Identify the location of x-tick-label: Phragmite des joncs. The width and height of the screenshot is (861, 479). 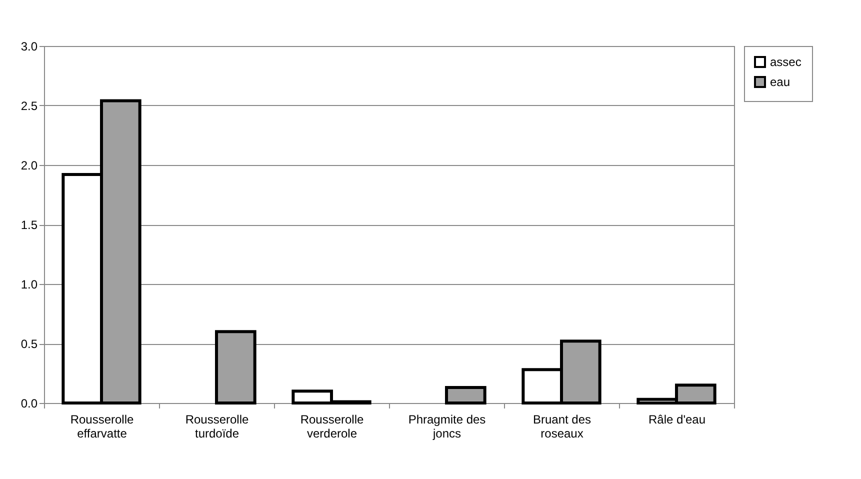
(447, 426).